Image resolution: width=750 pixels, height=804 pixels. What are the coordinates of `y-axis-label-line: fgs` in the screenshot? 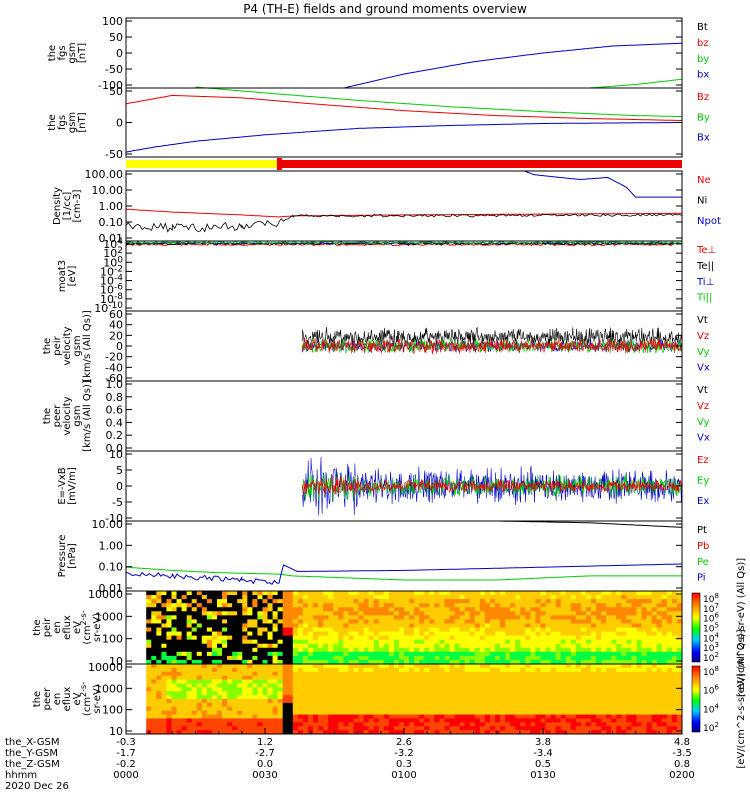 It's located at (62, 52).